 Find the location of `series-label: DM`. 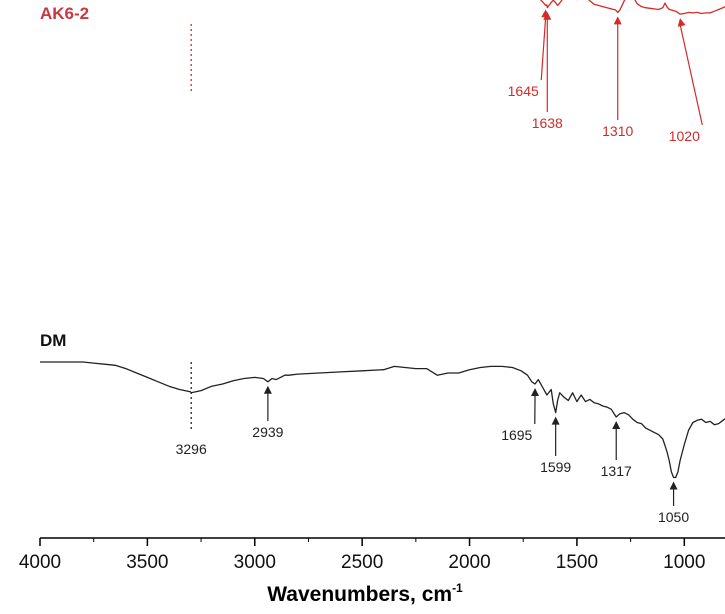

series-label: DM is located at coordinates (53, 340).